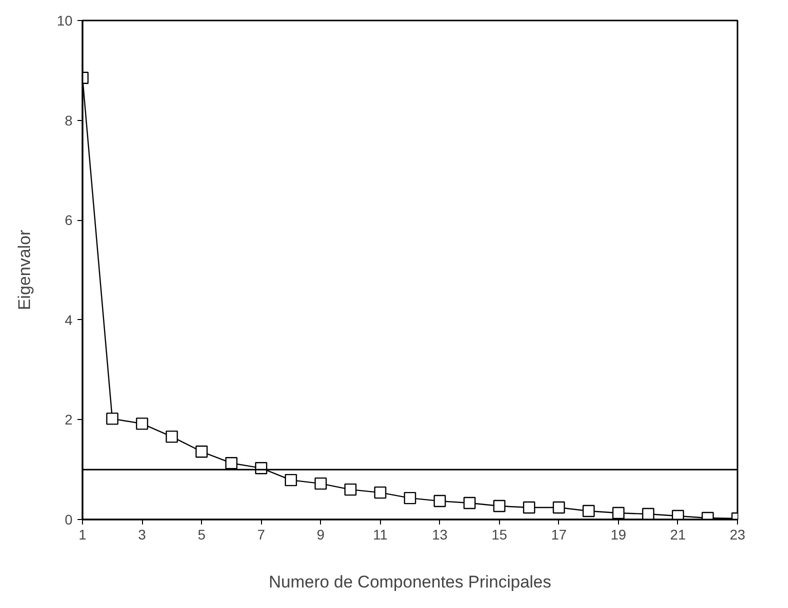  Describe the element at coordinates (24, 270) in the screenshot. I see `y-axis-title: Eigenvalor` at that location.